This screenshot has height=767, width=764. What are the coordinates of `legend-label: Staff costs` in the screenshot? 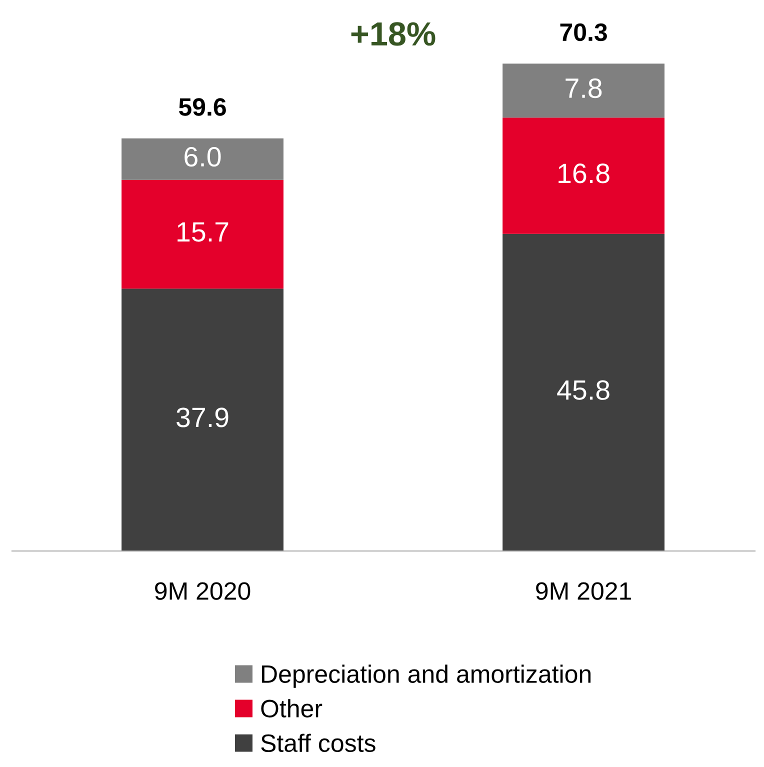 It's located at (318, 743).